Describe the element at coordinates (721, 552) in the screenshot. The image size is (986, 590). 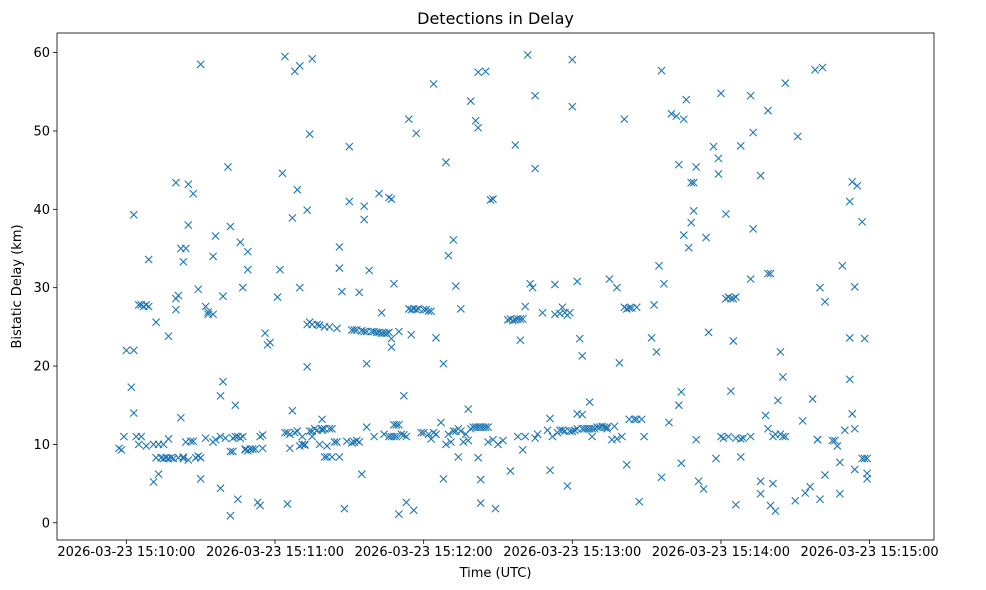
I see `x-tick-label: 2026-03-23 15:14:00` at that location.